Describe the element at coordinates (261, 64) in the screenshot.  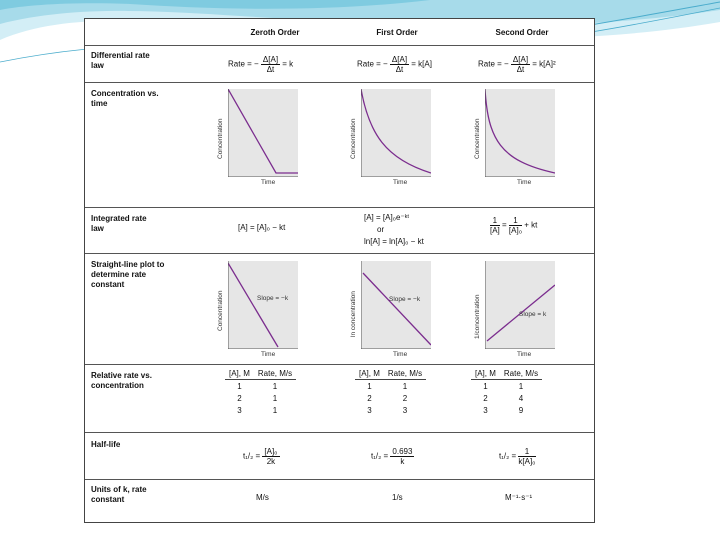
I see `rate-law-zero: Rate = − Δ[A] Δt = k` at that location.